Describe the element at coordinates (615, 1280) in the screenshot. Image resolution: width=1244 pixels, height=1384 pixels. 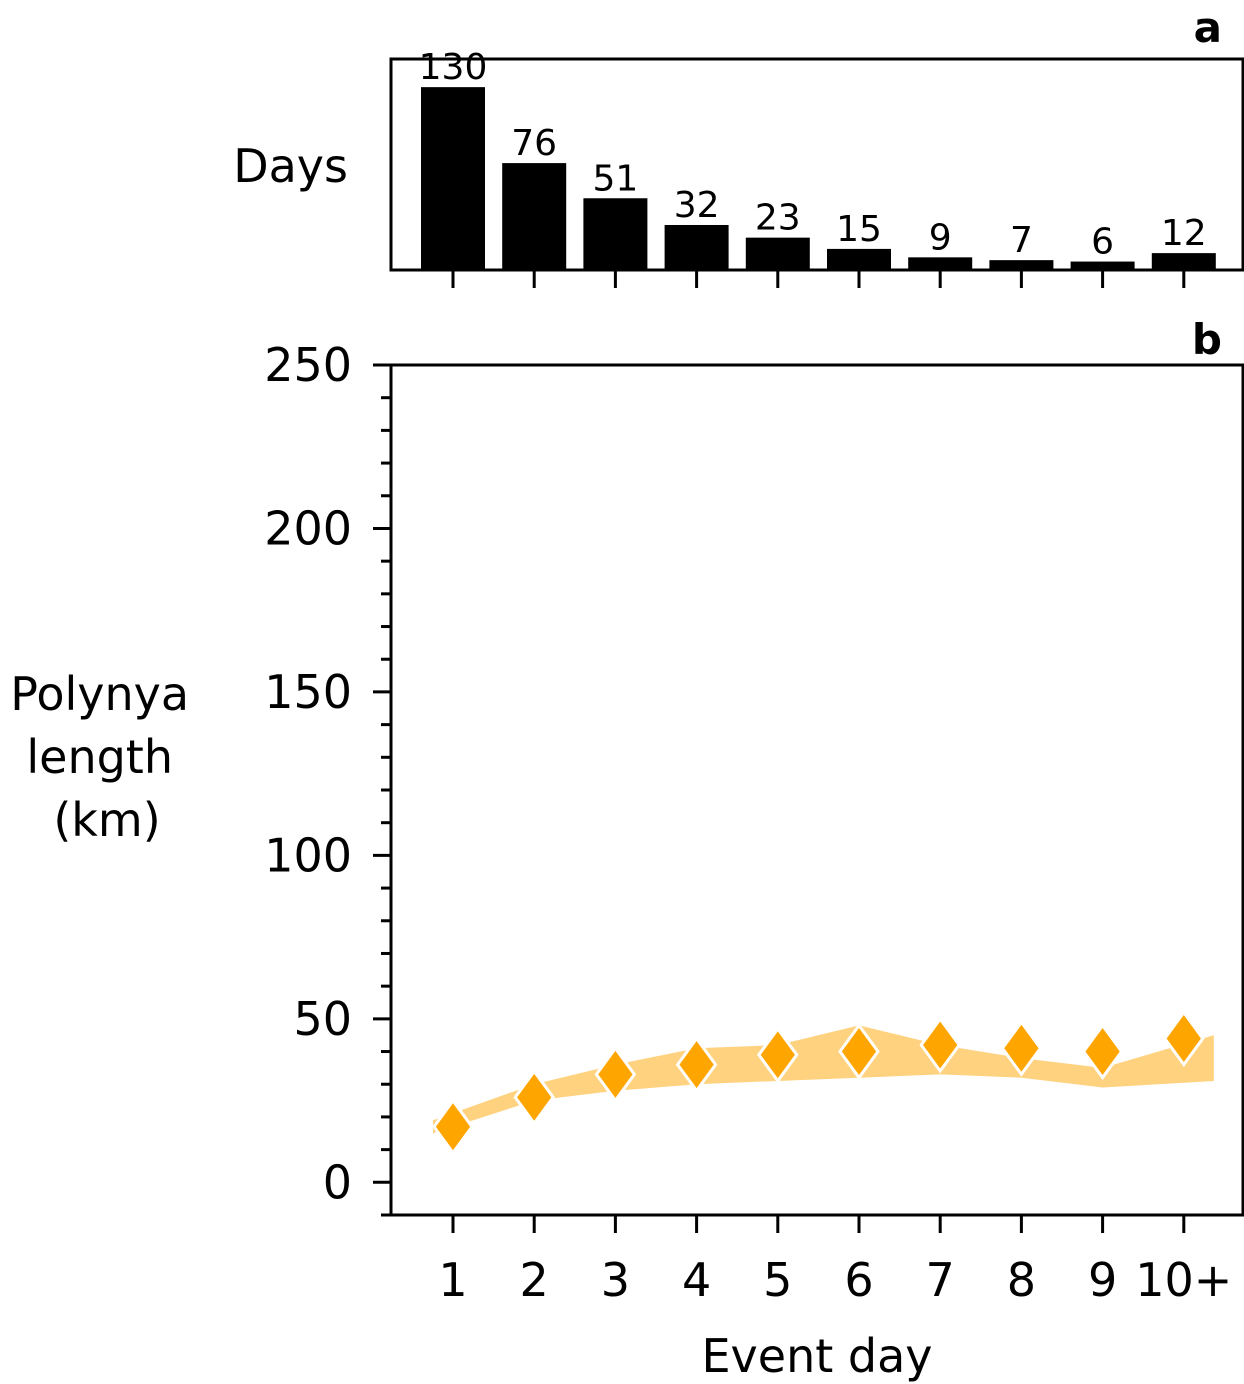
I see `x-tick-label: 3` at that location.